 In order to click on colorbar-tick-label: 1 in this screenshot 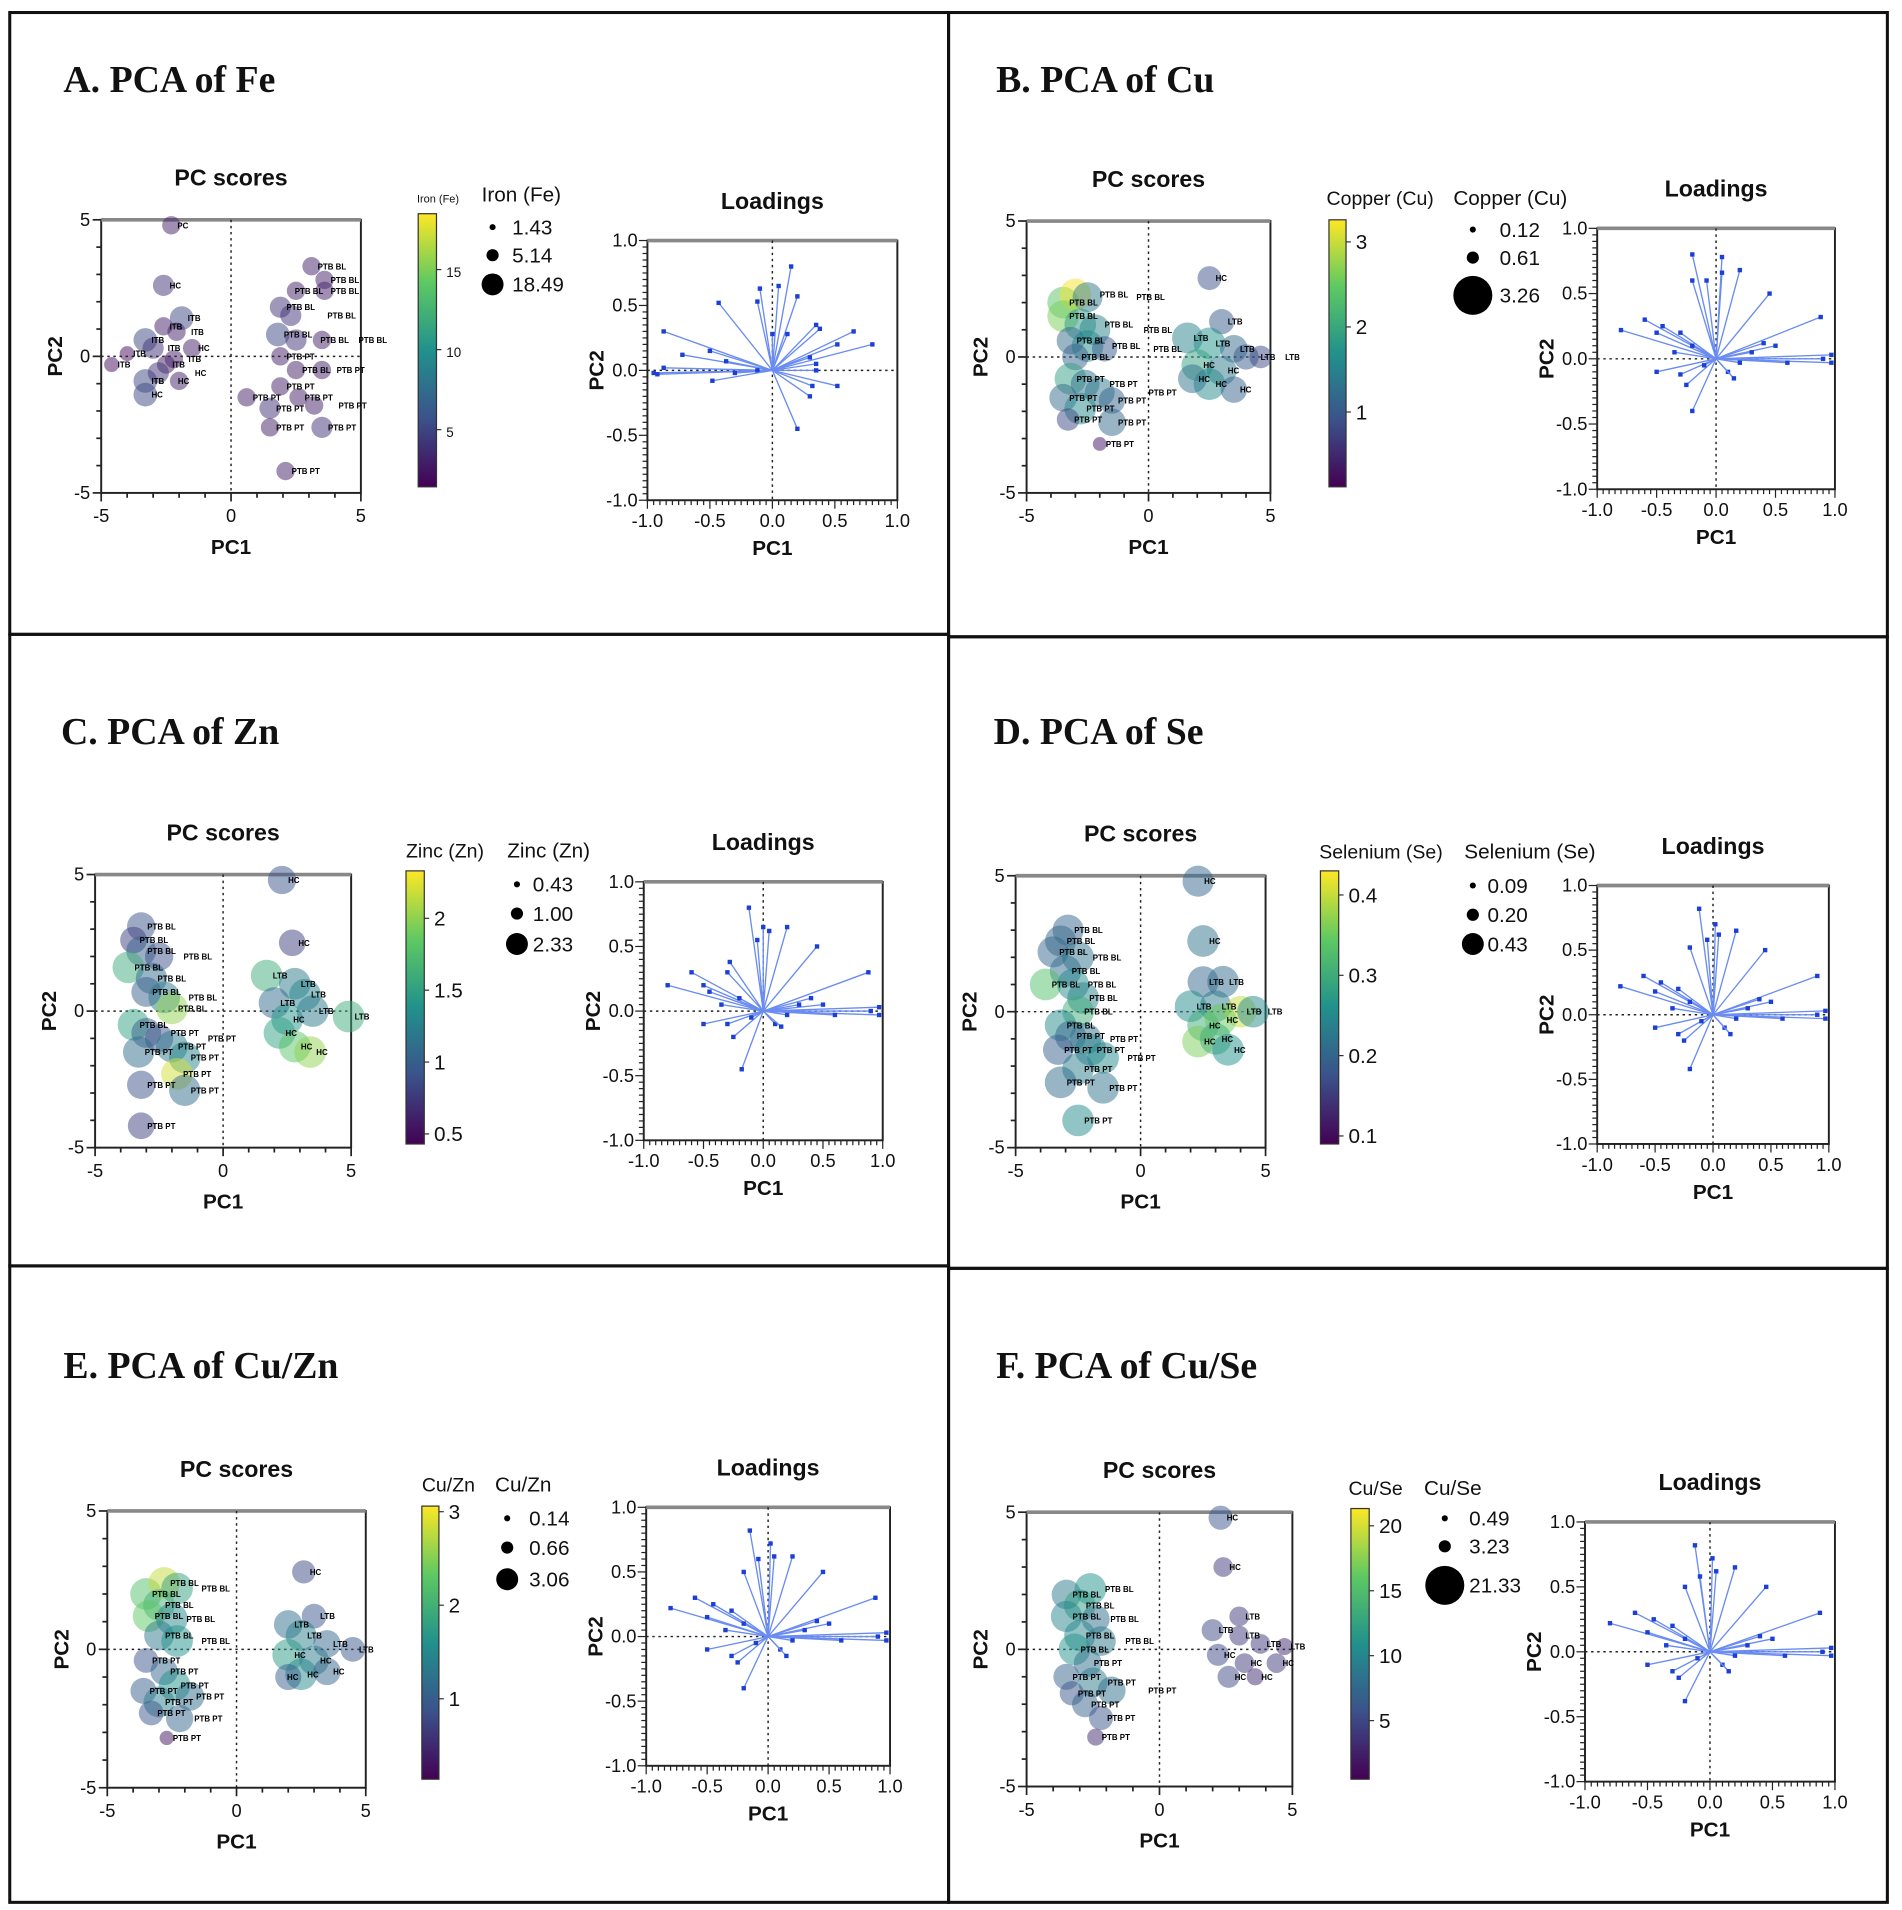, I will do `click(440, 1062)`.